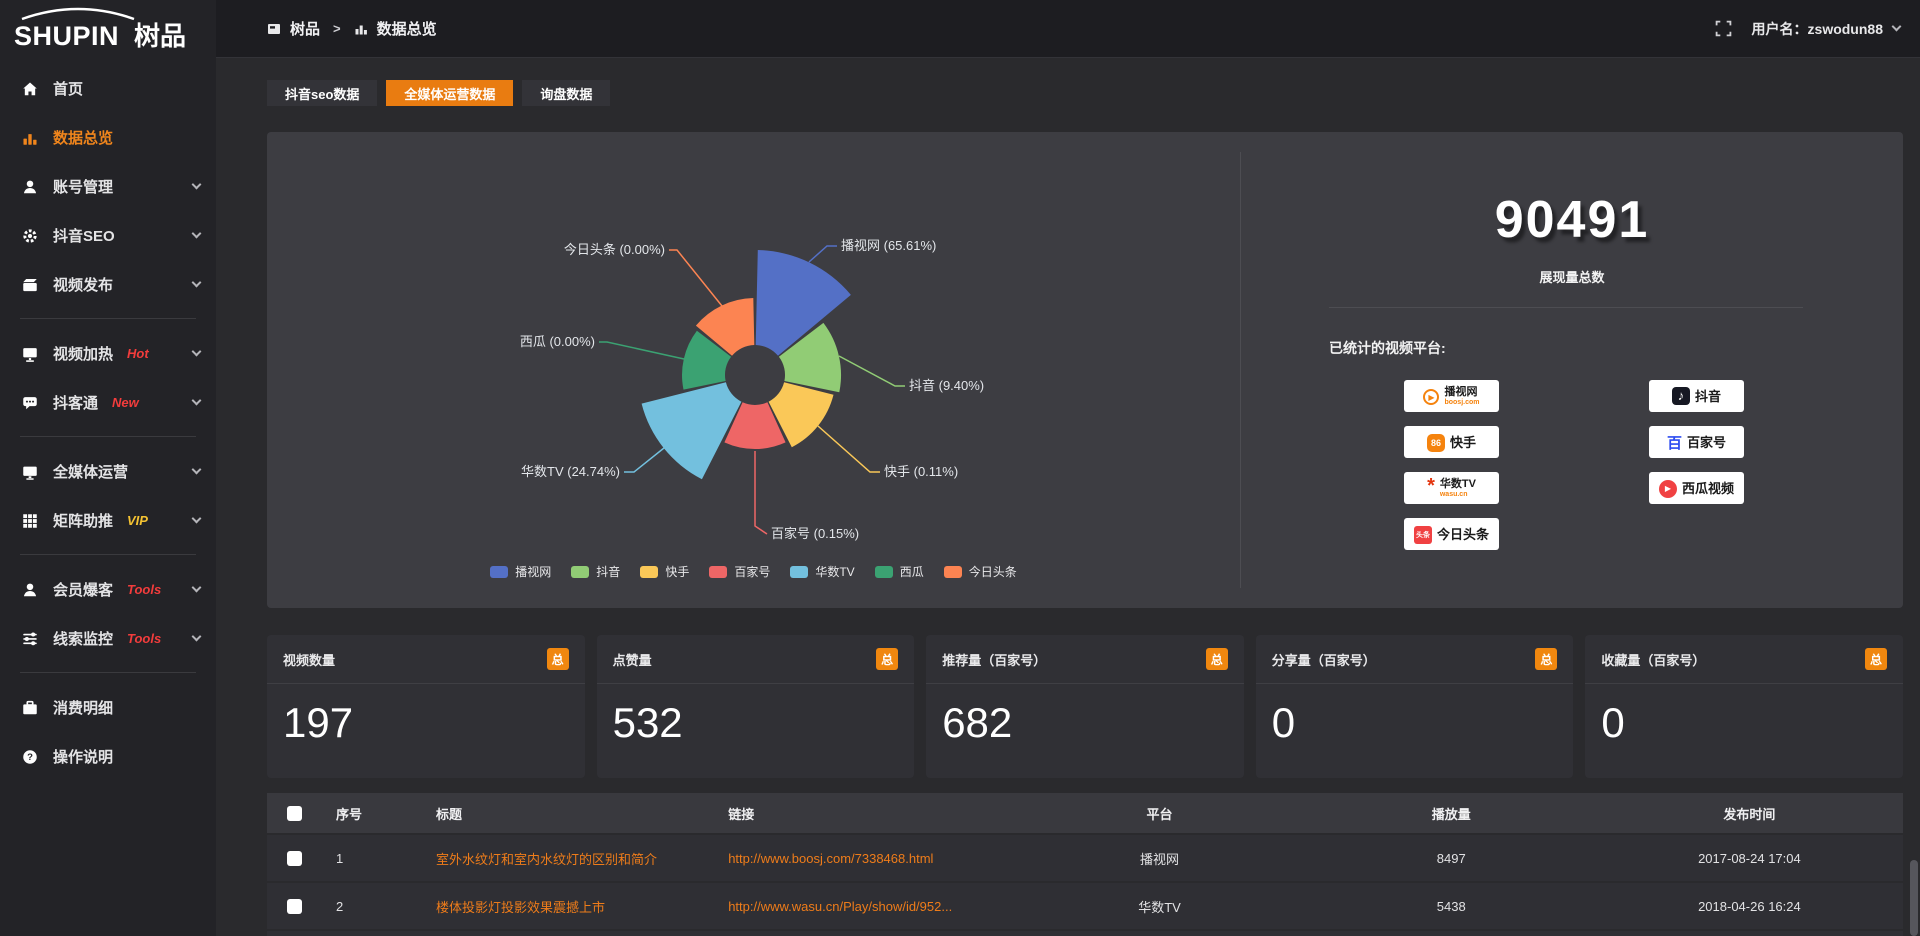 This screenshot has width=1920, height=936. Describe the element at coordinates (1914, 898) in the screenshot. I see `scrollbar-thumb` at that location.